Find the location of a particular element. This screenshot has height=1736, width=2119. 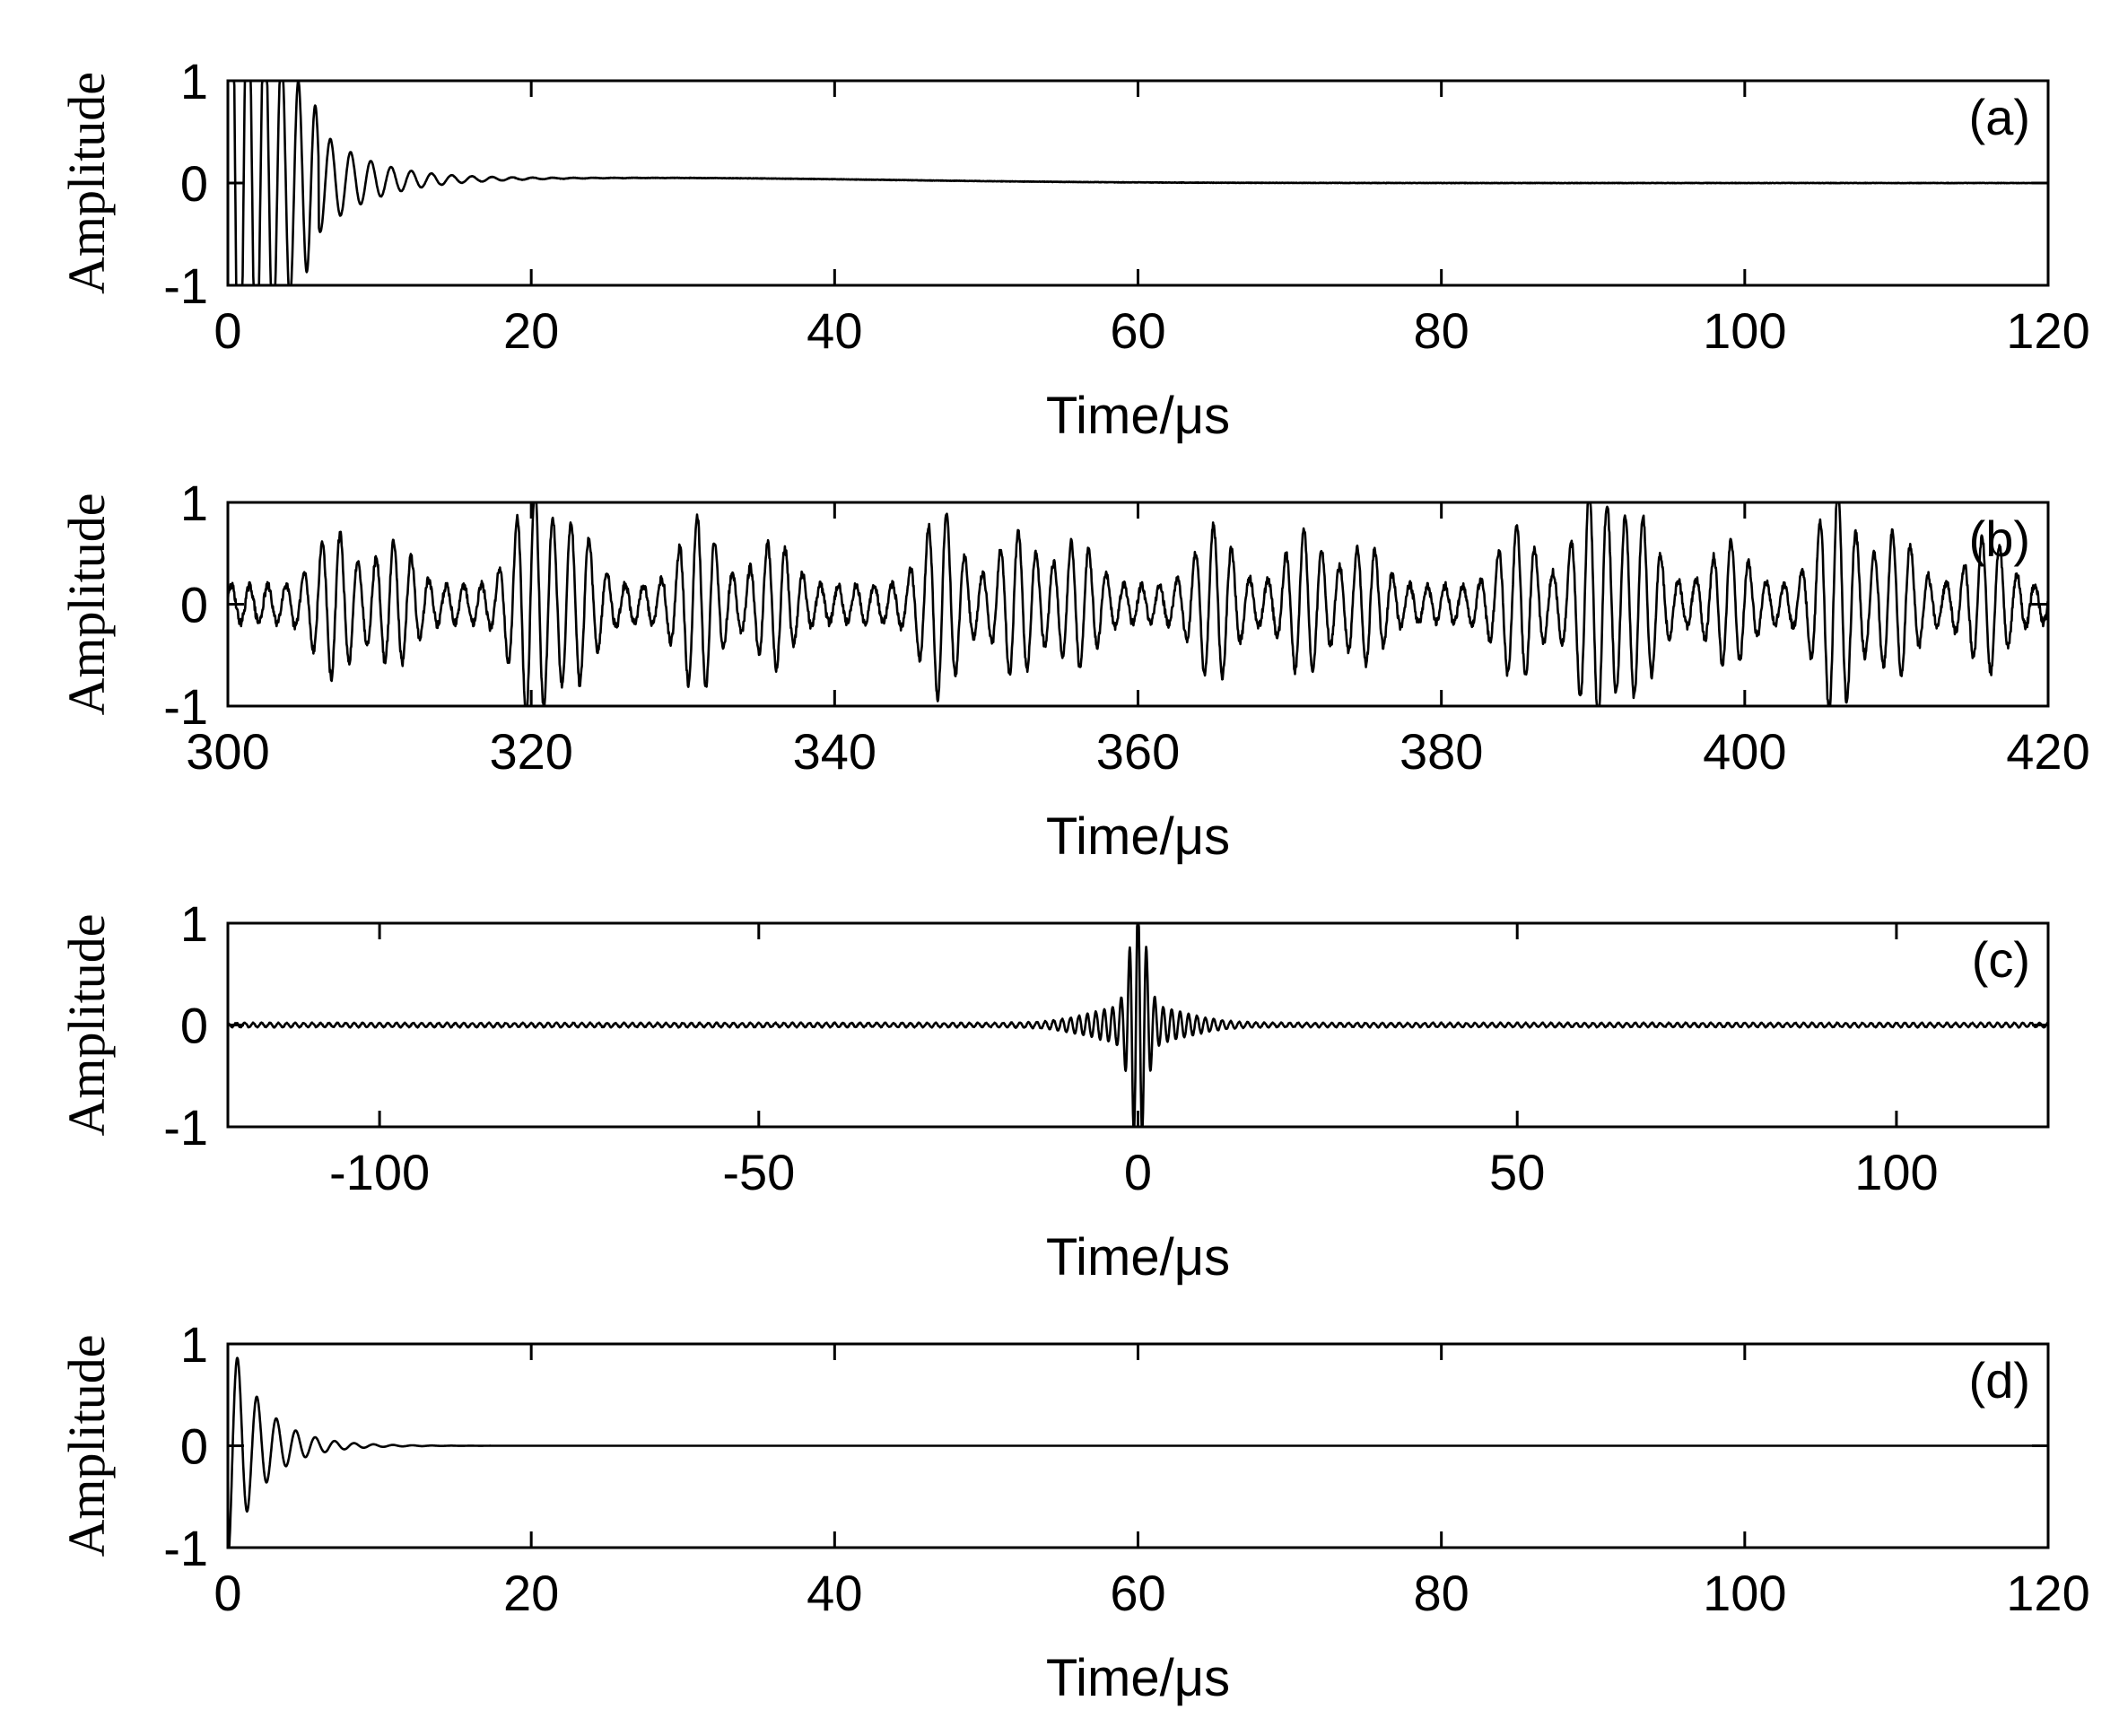

x-tick-label: -100 is located at coordinates (379, 1172).